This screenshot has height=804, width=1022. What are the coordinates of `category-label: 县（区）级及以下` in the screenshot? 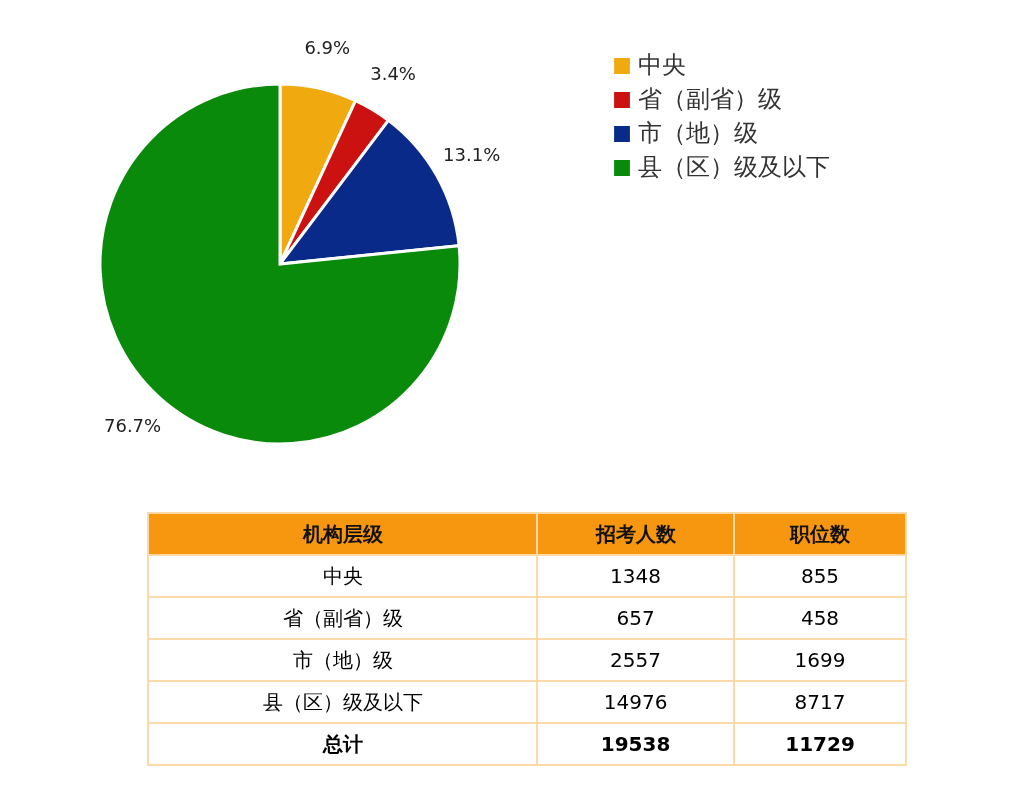 It's located at (343, 702).